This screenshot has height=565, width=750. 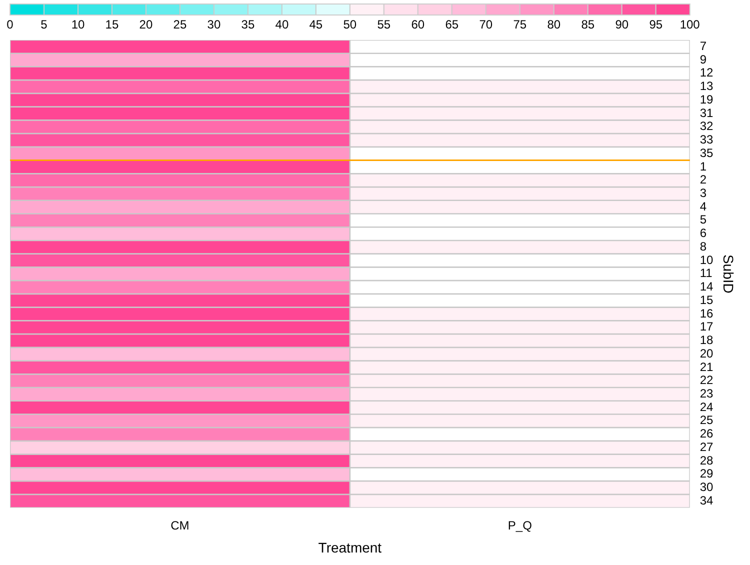 I want to click on color-bar-label: 40, so click(x=282, y=24).